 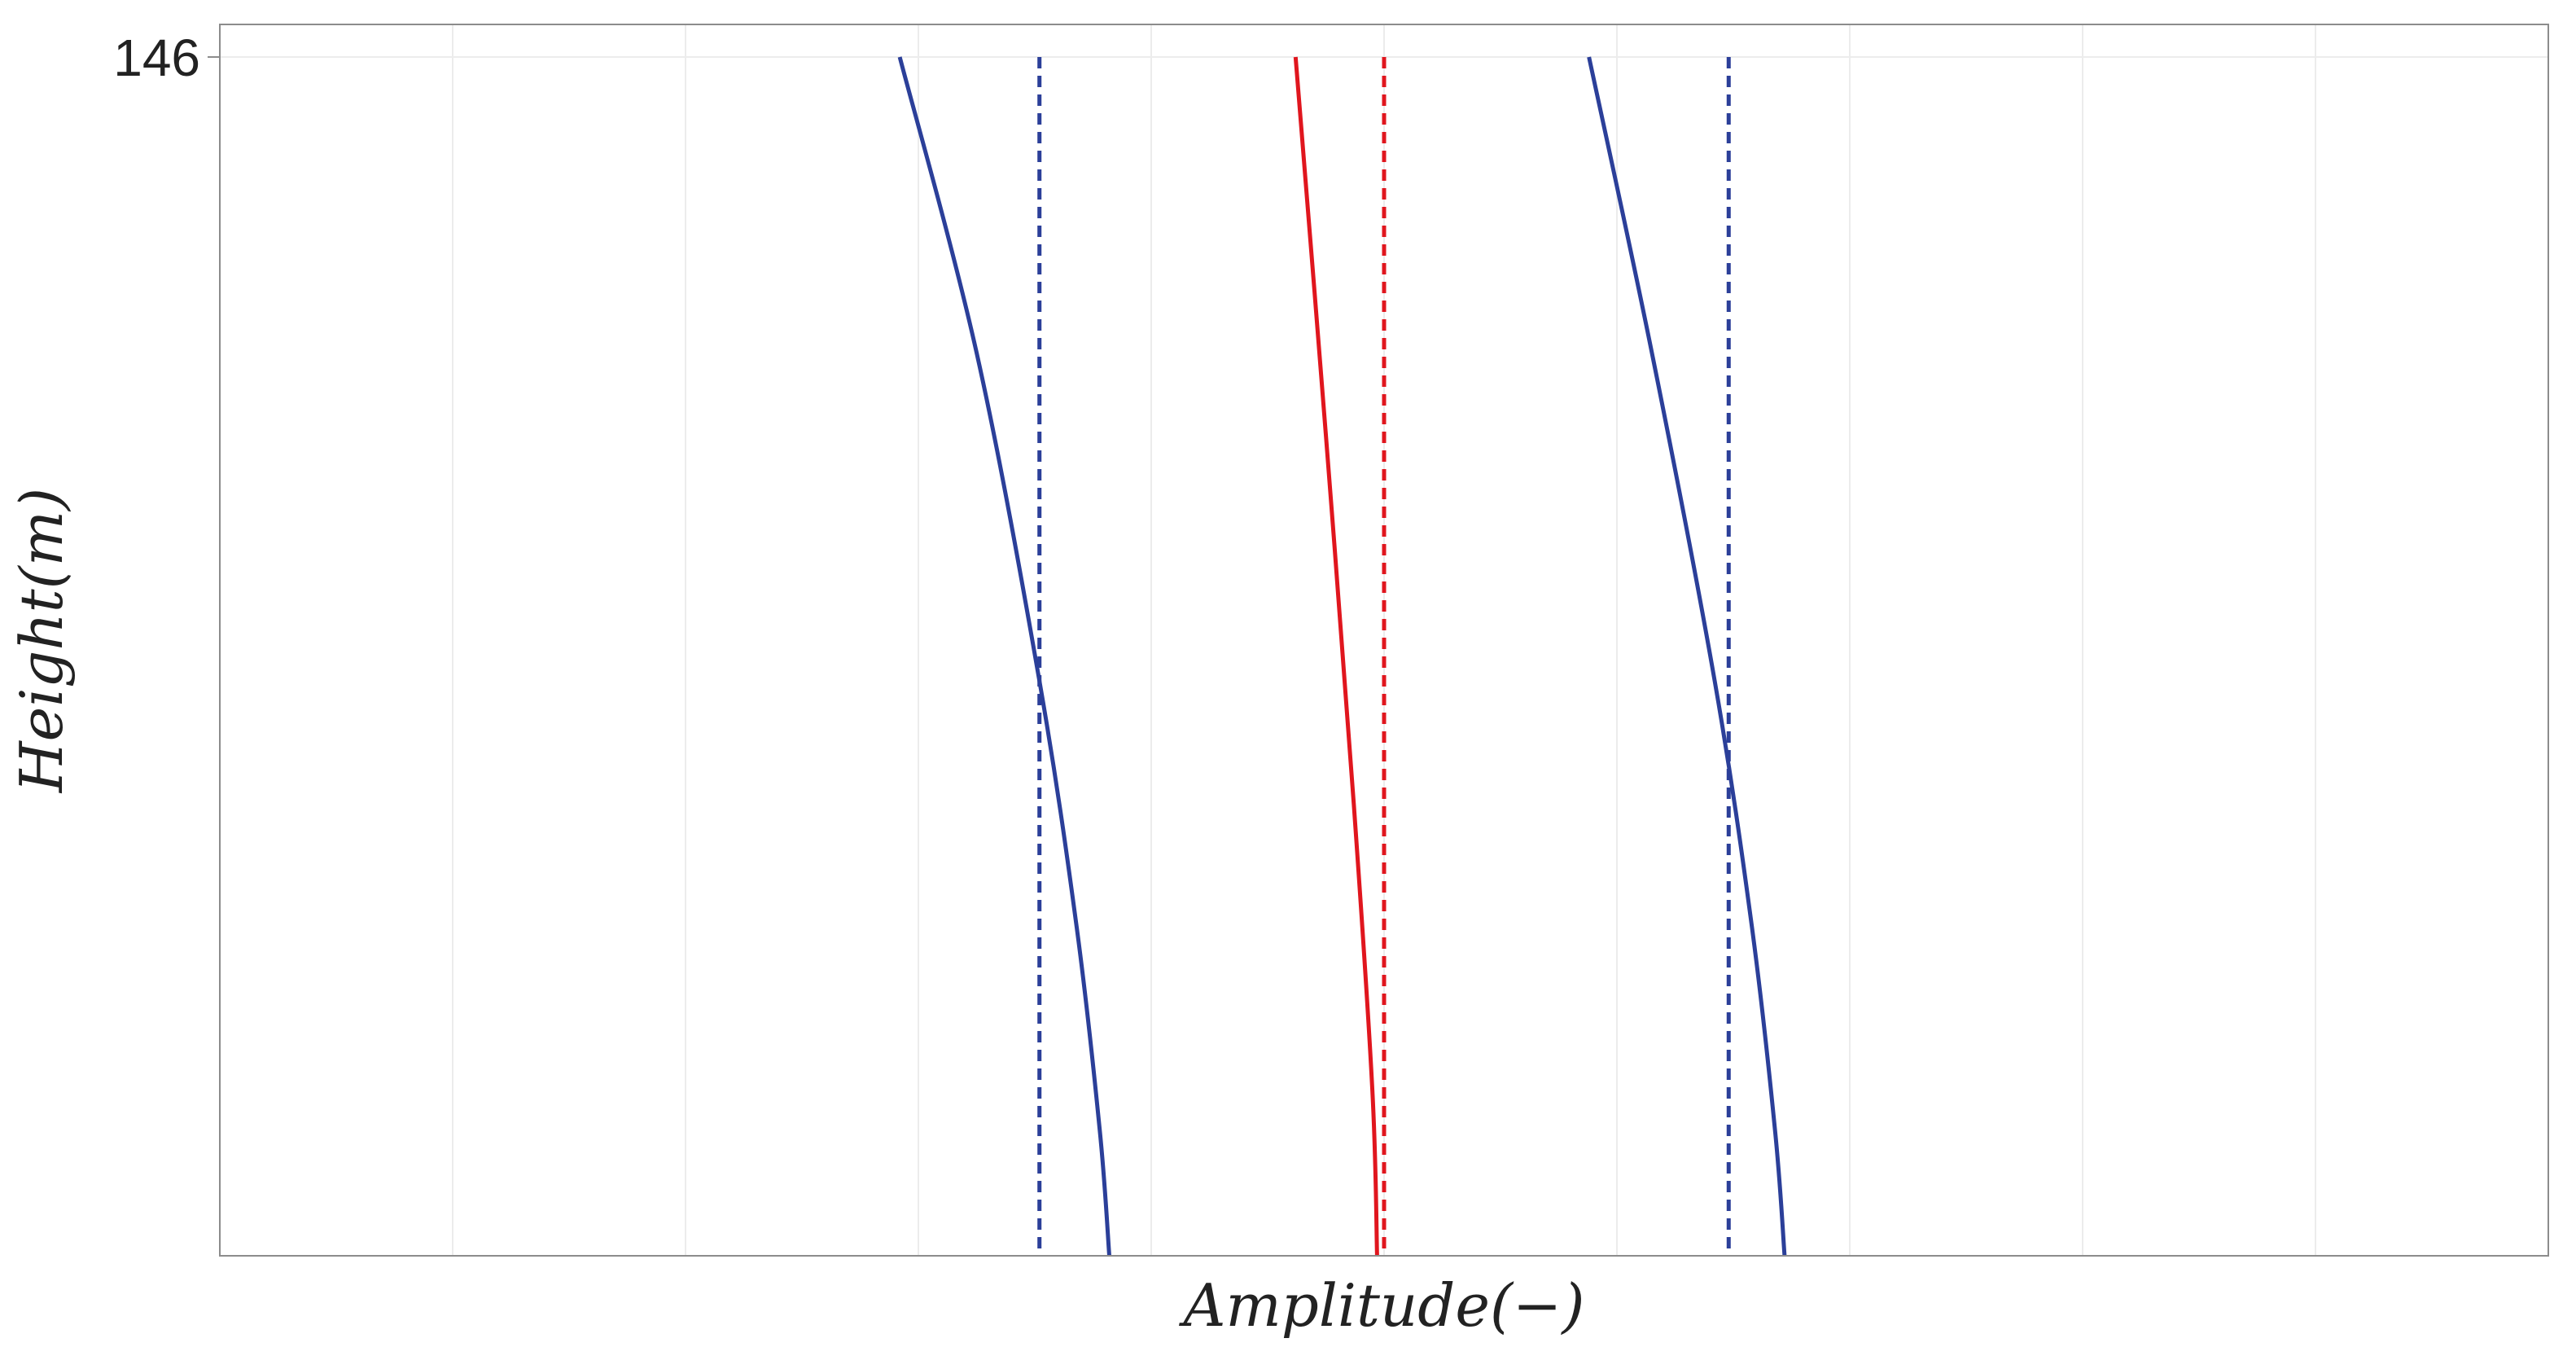 I want to click on series-line-3-red-solid, so click(x=1336, y=656).